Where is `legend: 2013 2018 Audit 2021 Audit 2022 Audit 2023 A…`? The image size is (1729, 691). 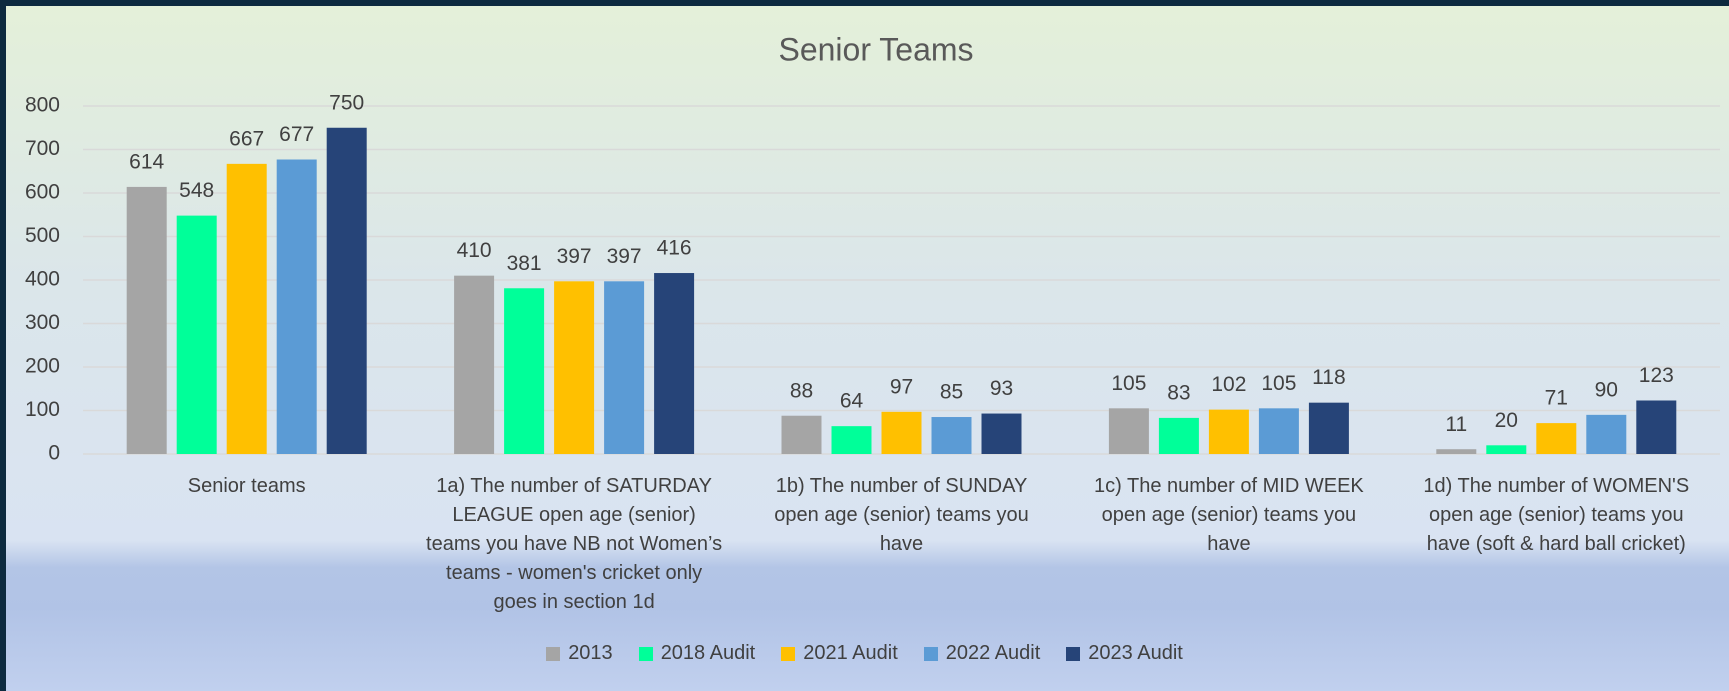 legend: 2013 2018 Audit 2021 Audit 2022 Audit 2023 A… is located at coordinates (864, 653).